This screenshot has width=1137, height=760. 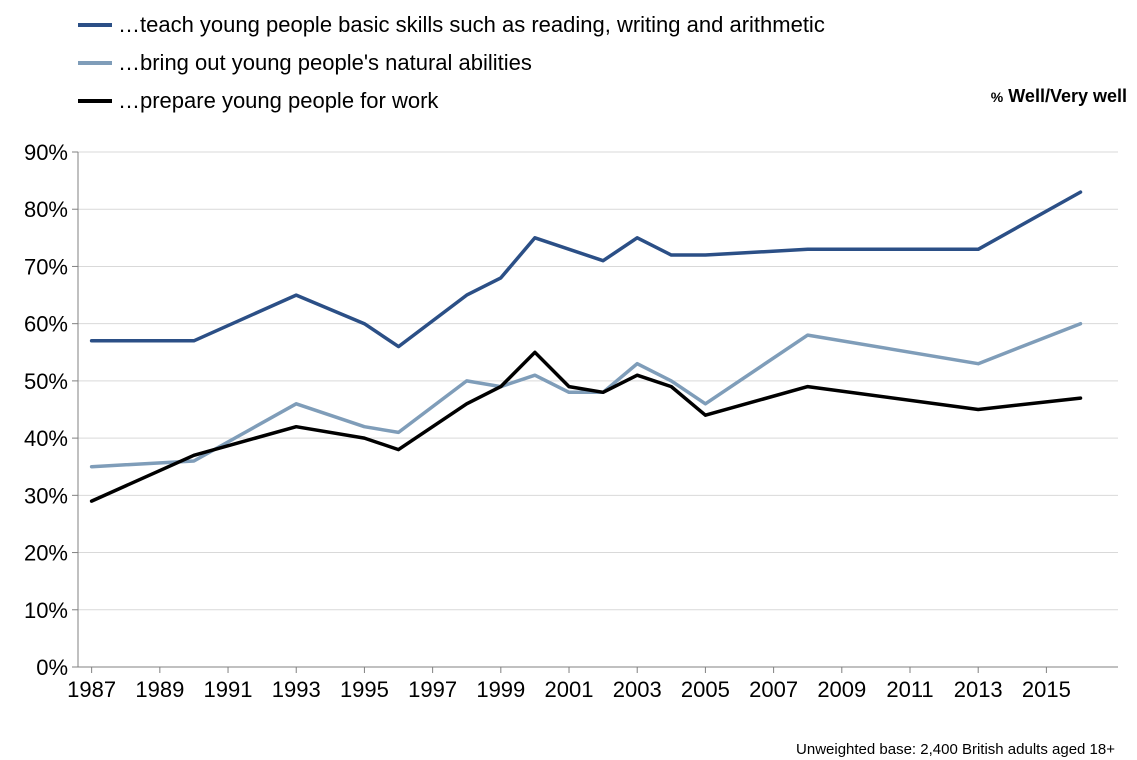 What do you see at coordinates (46, 324) in the screenshot?
I see `y-tick-label: 60%` at bounding box center [46, 324].